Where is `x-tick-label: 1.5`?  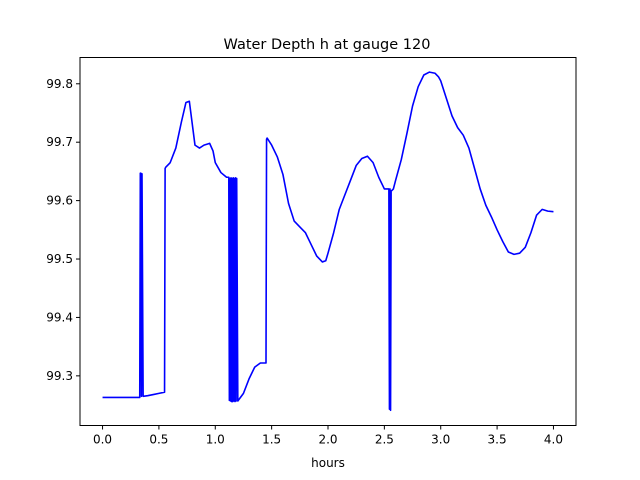 x-tick-label: 1.5 is located at coordinates (271, 440).